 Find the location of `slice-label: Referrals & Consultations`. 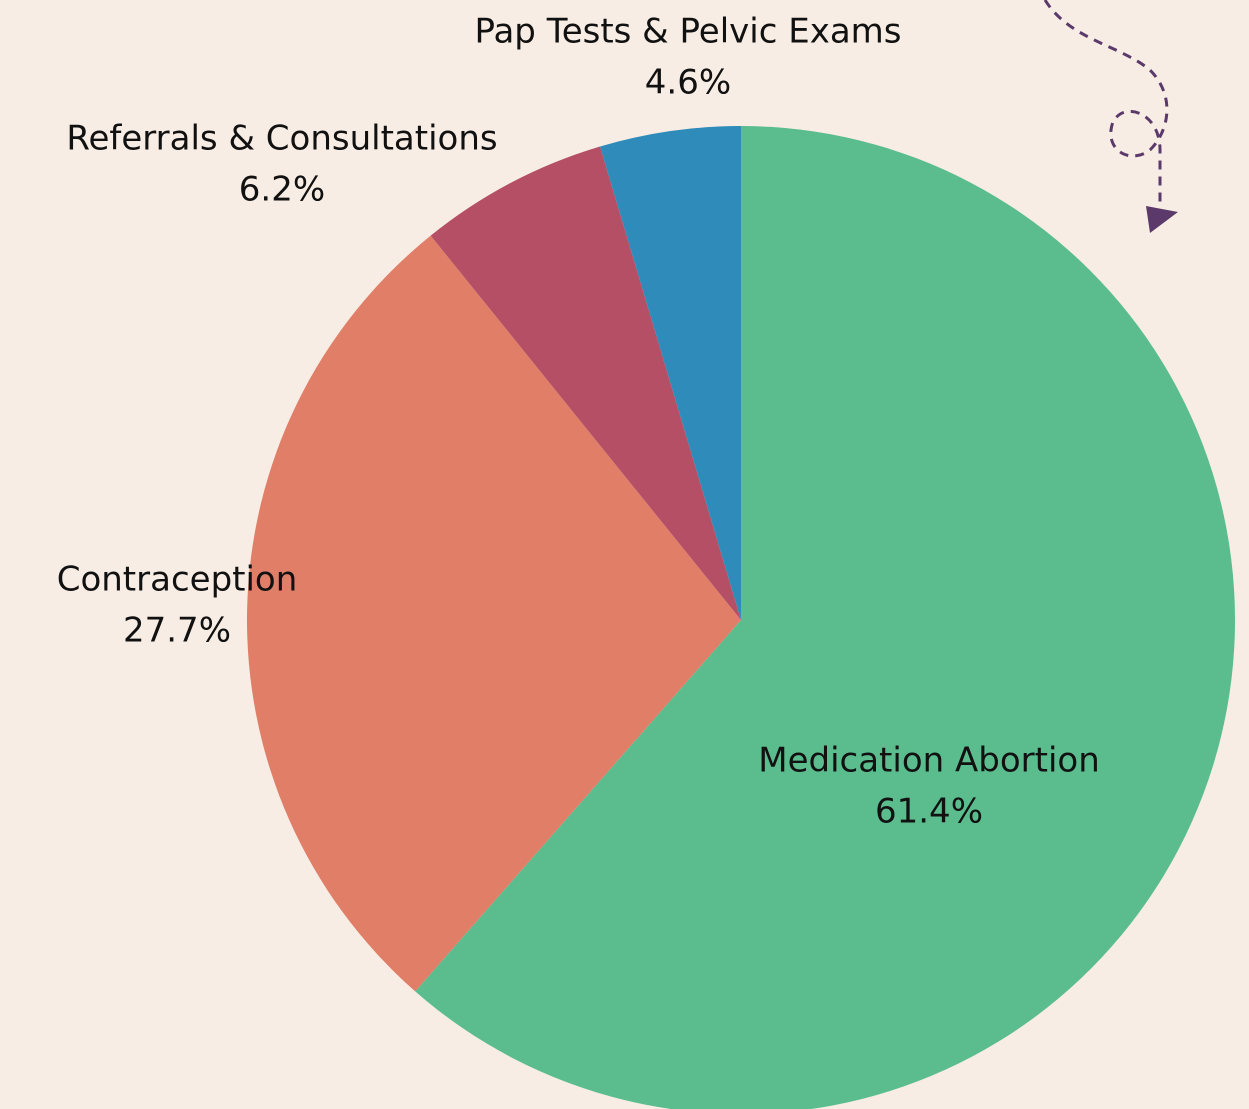

slice-label: Referrals & Consultations is located at coordinates (281, 139).